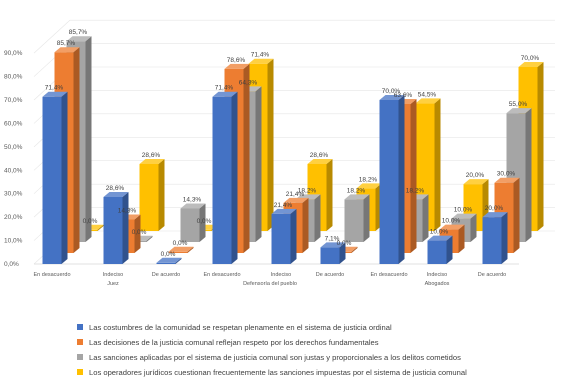 The image size is (585, 387). What do you see at coordinates (13, 100) in the screenshot?
I see `y-tick-label: 70,0%` at bounding box center [13, 100].